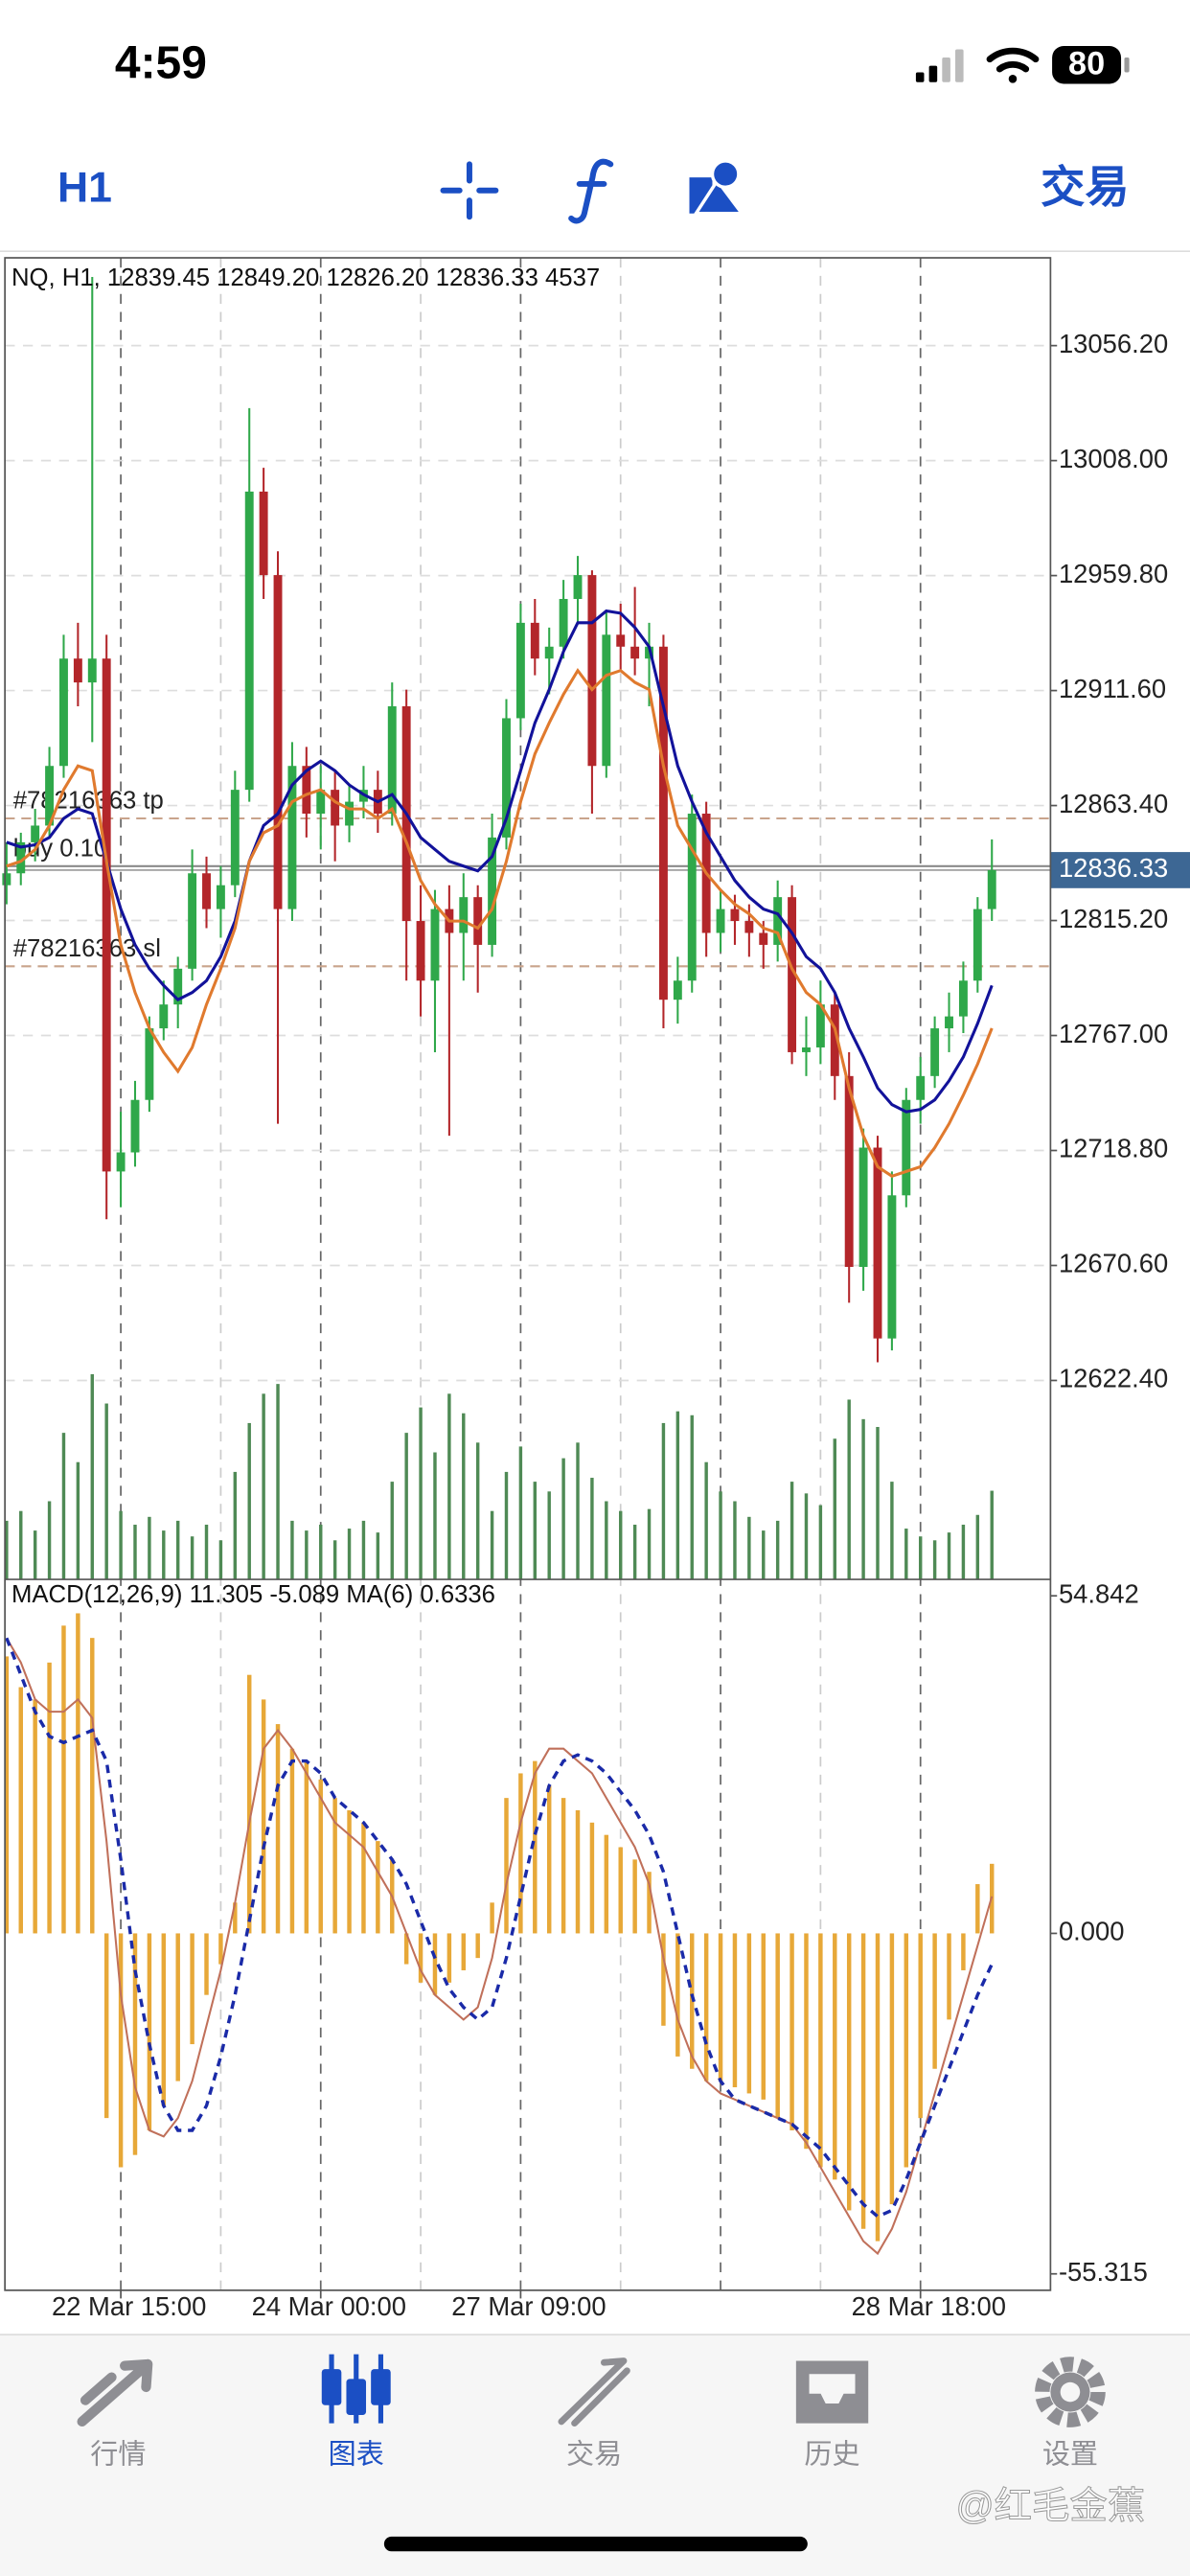  What do you see at coordinates (356, 2412) in the screenshot?
I see `tab-button: 图表` at bounding box center [356, 2412].